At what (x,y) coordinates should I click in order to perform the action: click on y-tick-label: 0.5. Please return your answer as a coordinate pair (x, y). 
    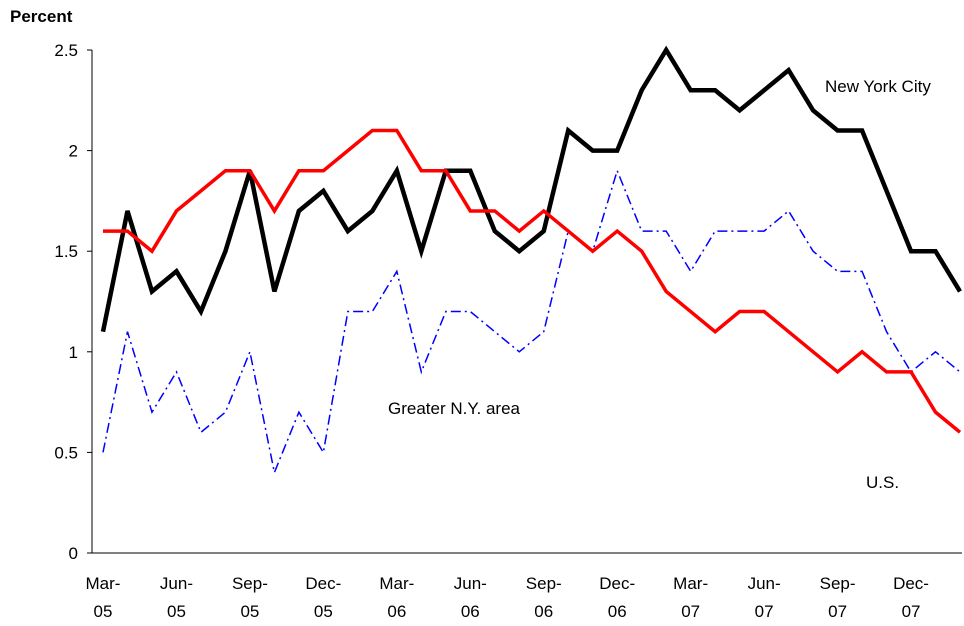
    Looking at the image, I should click on (66, 452).